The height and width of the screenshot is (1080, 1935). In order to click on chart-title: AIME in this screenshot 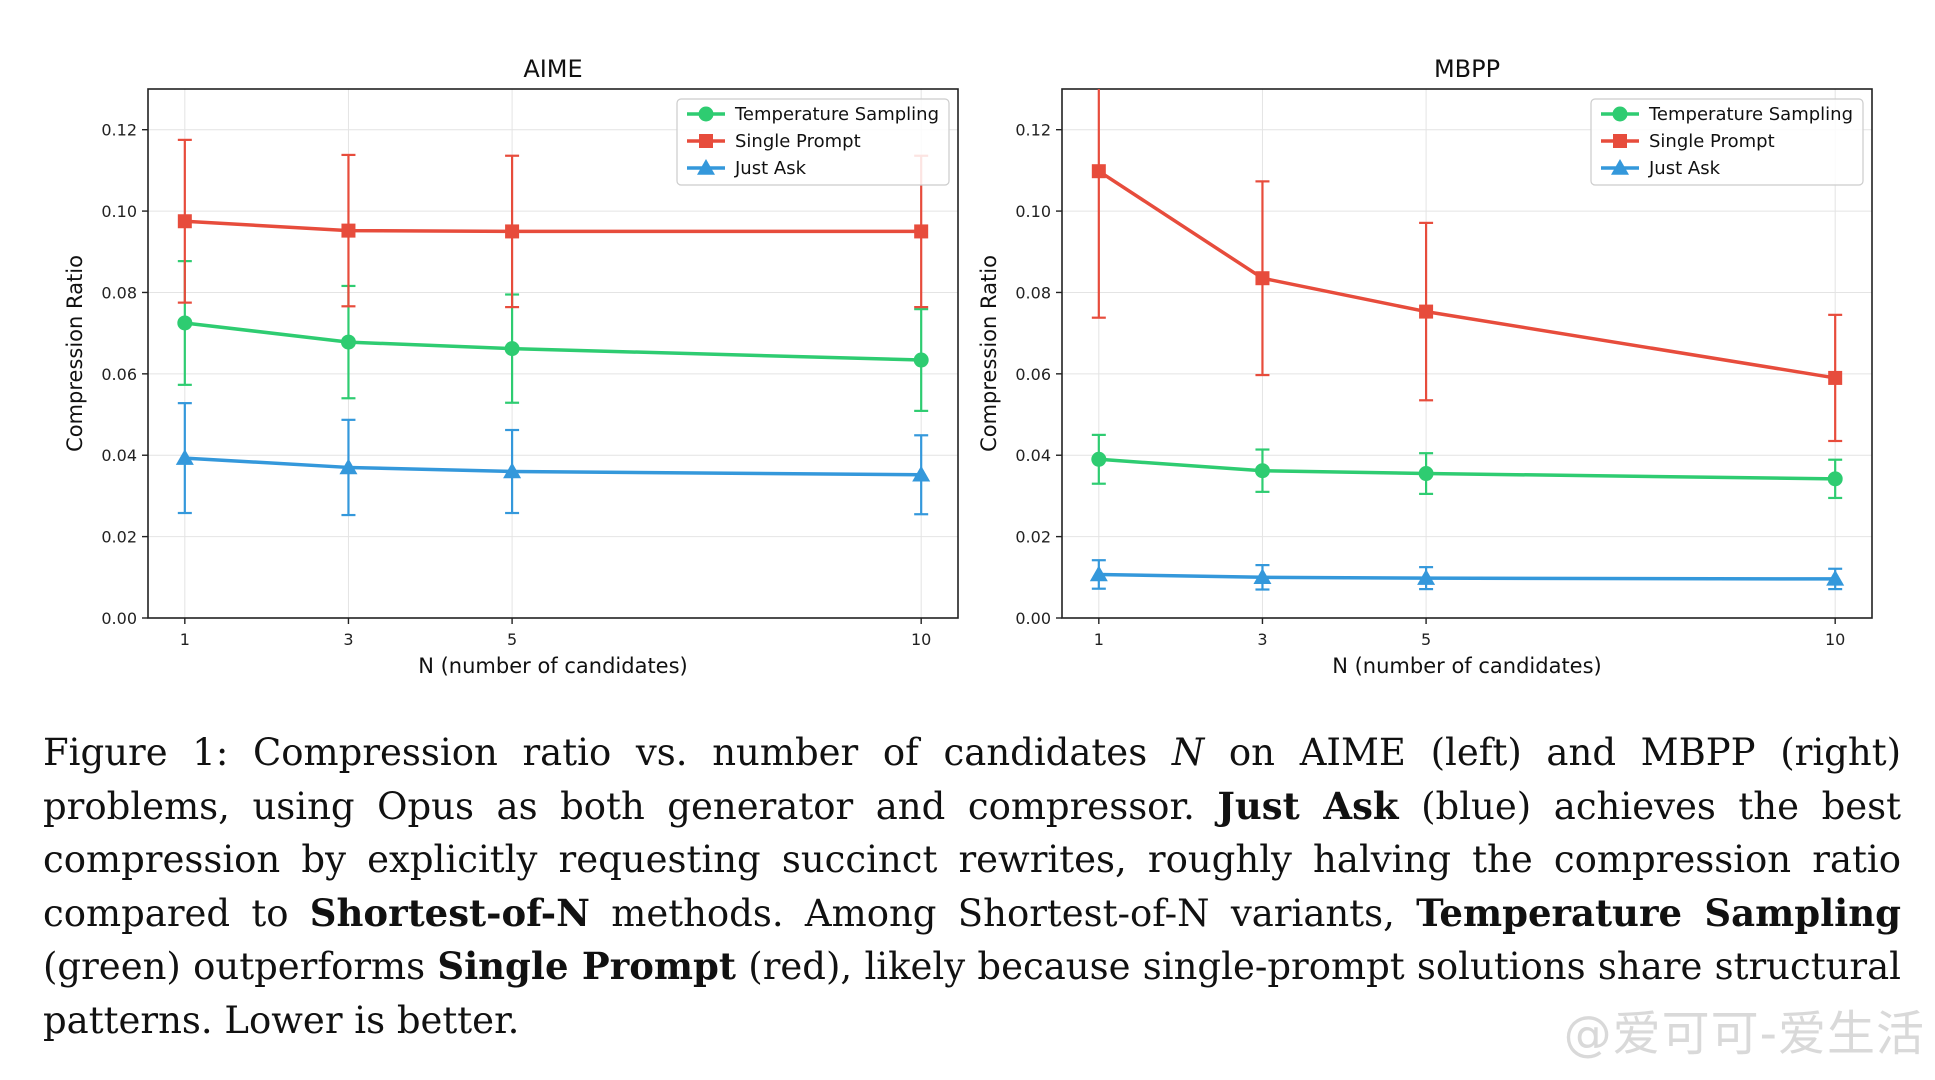, I will do `click(552, 69)`.